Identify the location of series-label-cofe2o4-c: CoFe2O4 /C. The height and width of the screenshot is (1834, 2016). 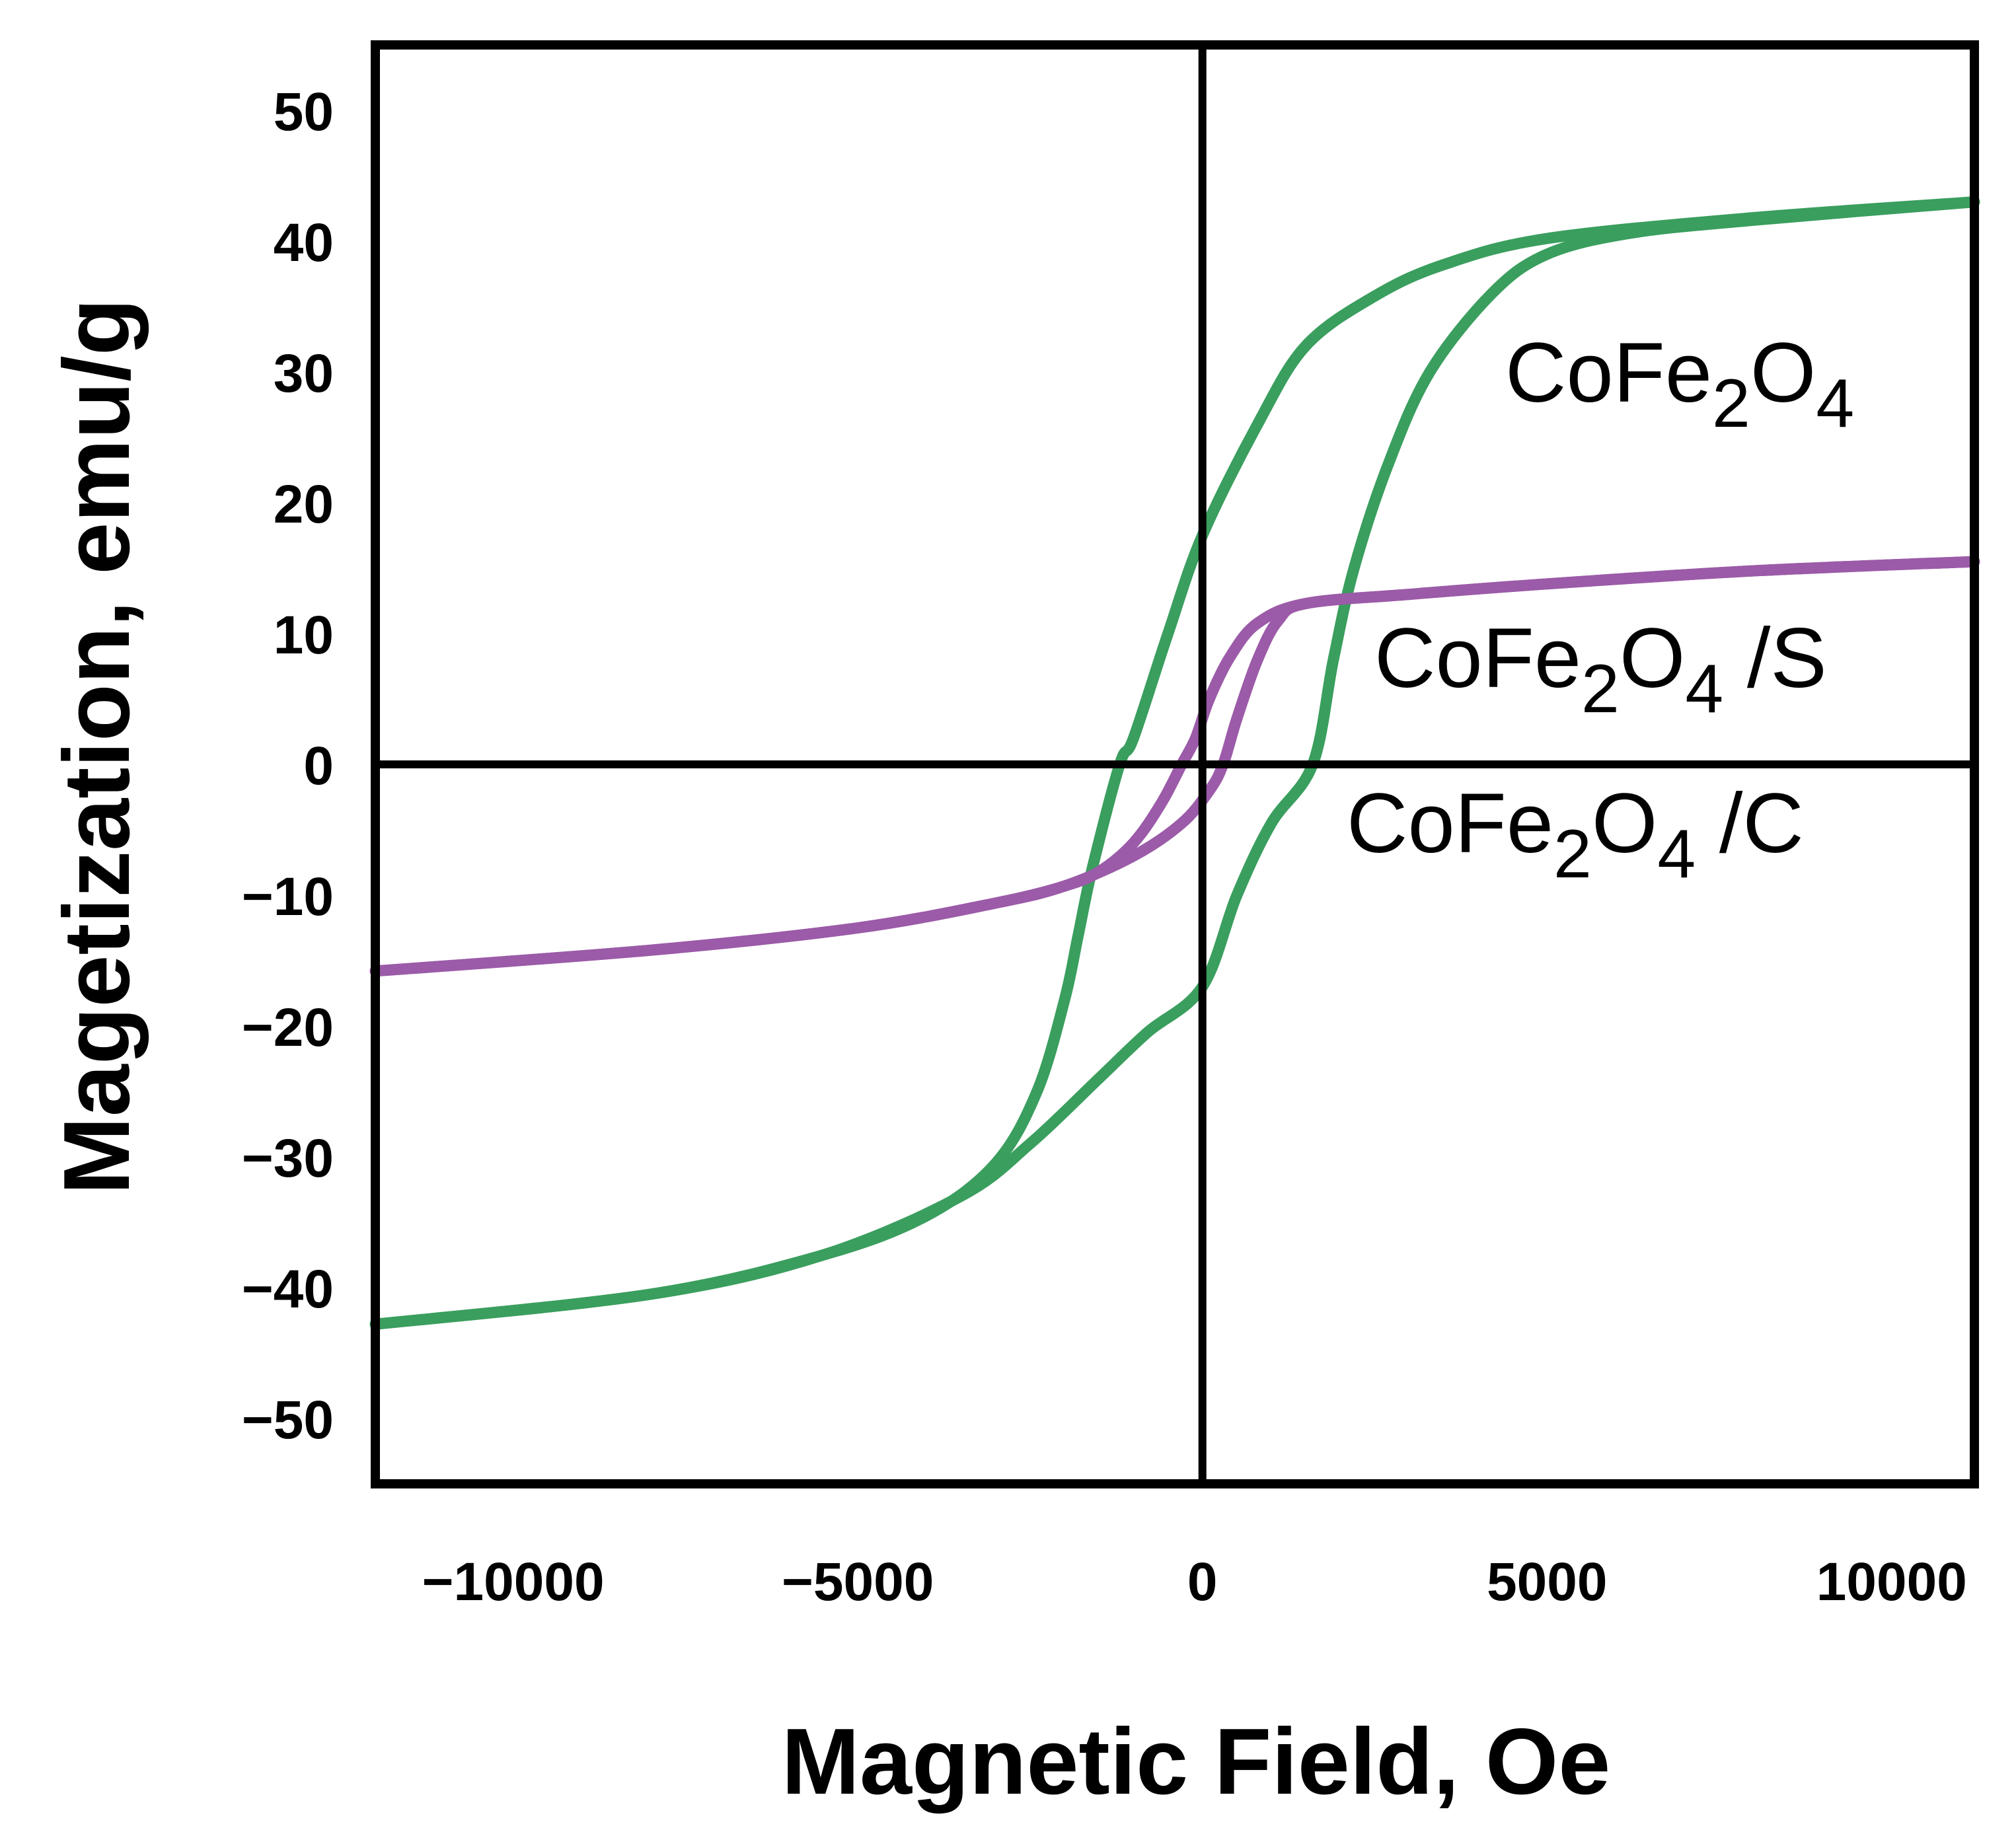
(1575, 835).